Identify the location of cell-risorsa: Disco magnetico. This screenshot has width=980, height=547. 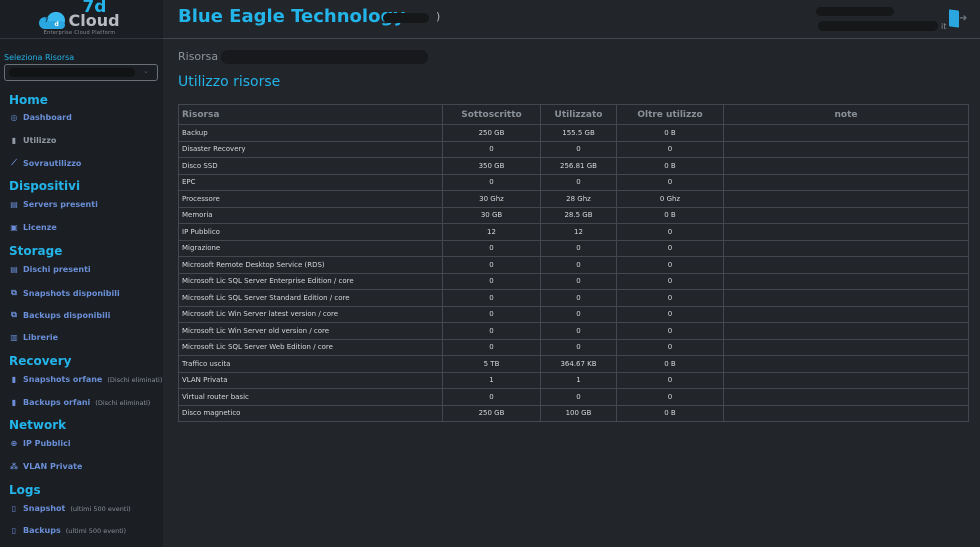
(310, 413).